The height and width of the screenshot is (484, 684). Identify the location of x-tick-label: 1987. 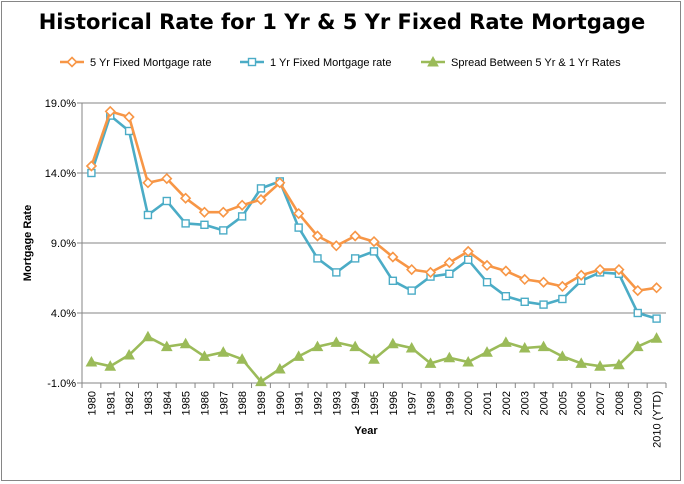
(224, 403).